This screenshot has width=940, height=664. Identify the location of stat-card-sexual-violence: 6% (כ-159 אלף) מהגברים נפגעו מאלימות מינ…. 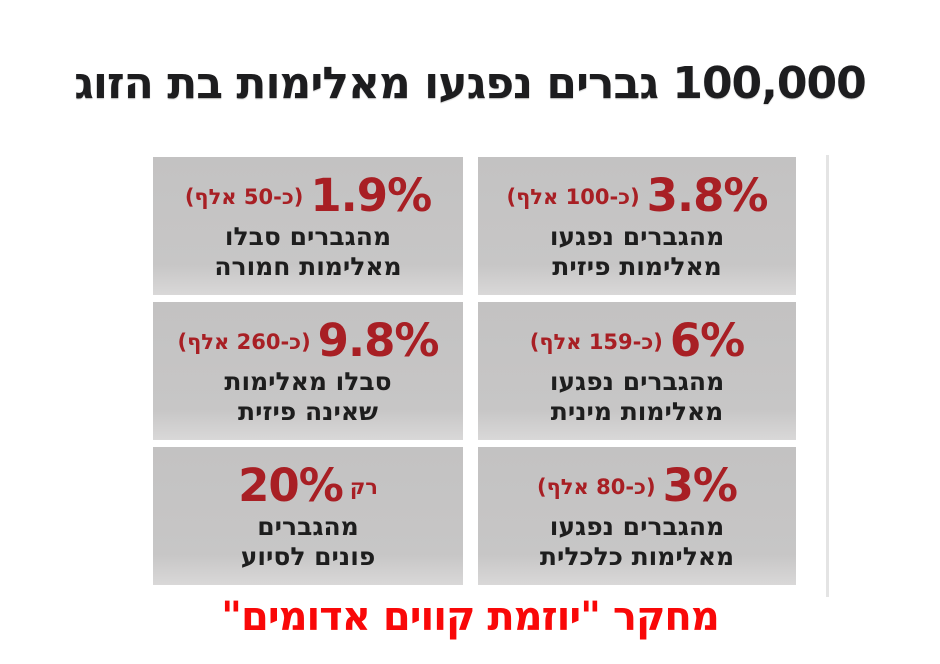
(637, 371).